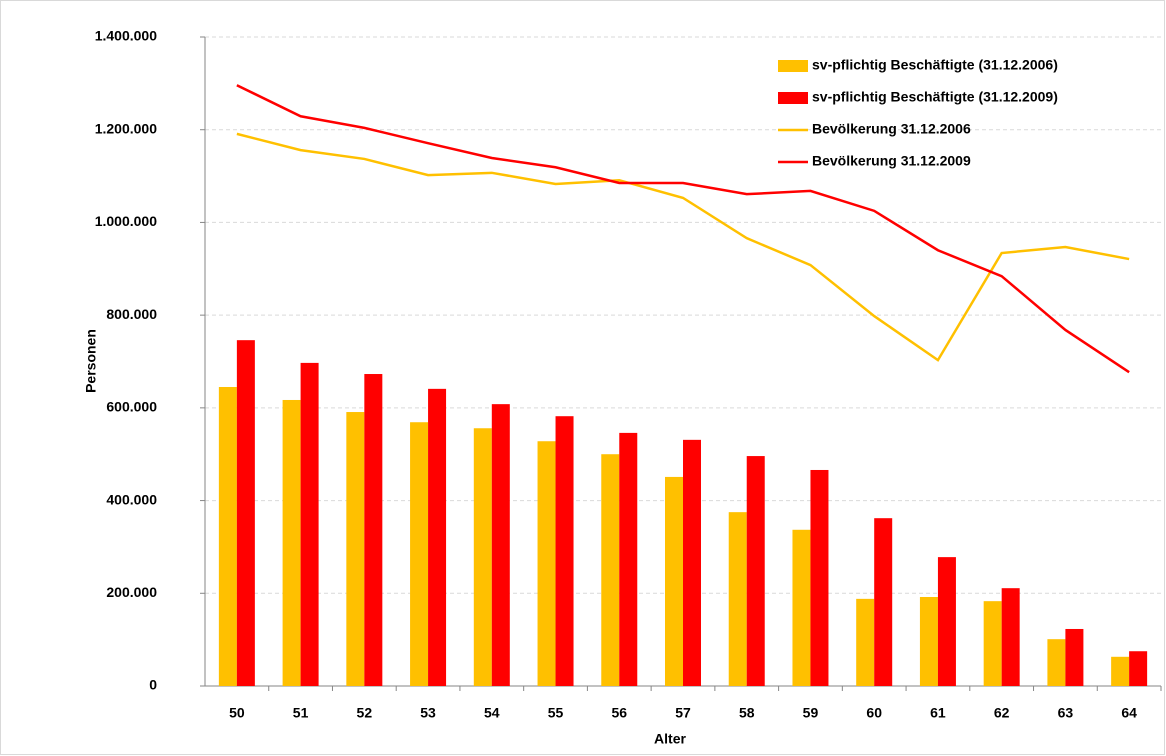 This screenshot has height=756, width=1166. I want to click on x-tick-label: 63, so click(1066, 713).